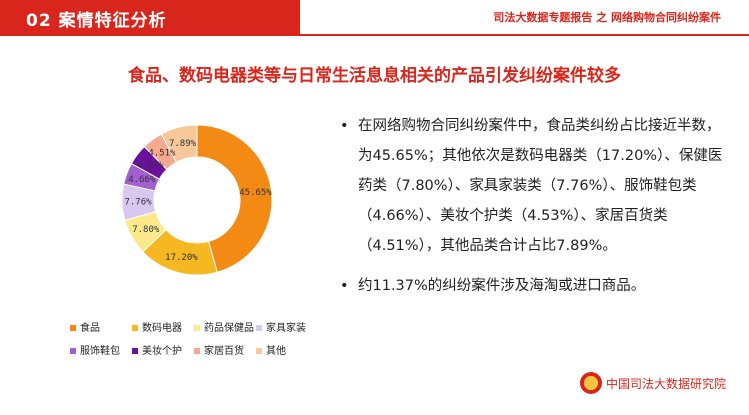  Describe the element at coordinates (101, 326) in the screenshot. I see `legend-item: 食品` at that location.